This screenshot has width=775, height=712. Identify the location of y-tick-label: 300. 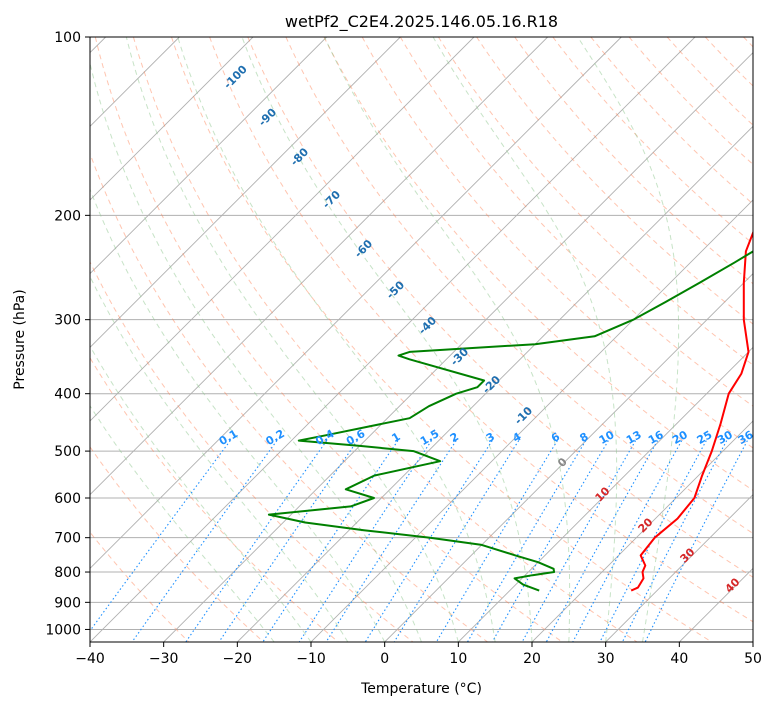
(67, 321).